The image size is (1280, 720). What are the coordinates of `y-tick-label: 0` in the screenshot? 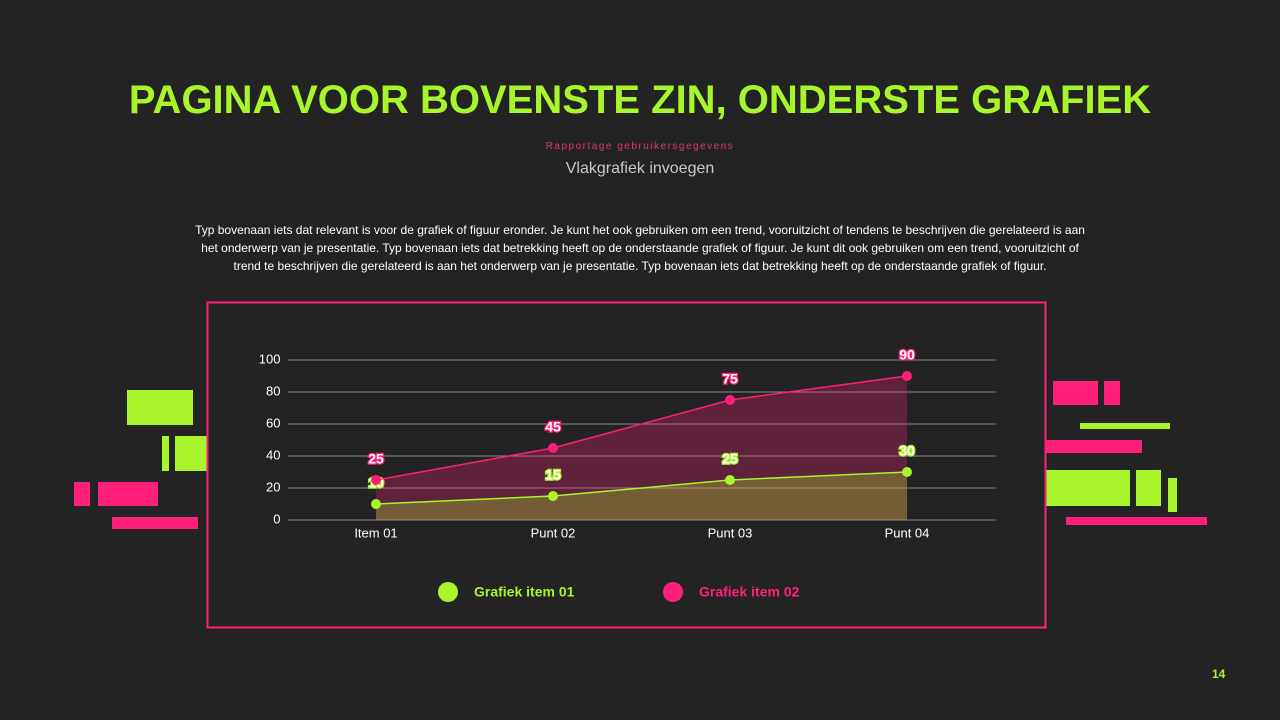 It's located at (276, 518).